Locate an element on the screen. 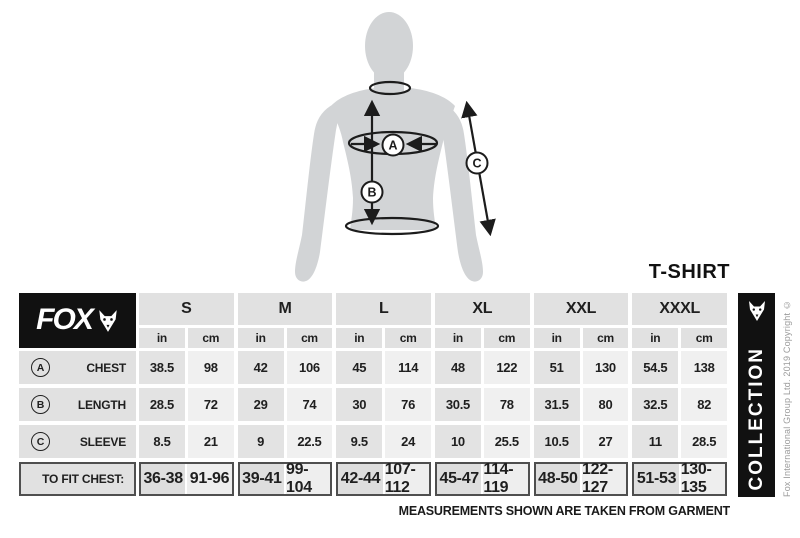  measurement-diagram: A B C is located at coordinates (395, 147).